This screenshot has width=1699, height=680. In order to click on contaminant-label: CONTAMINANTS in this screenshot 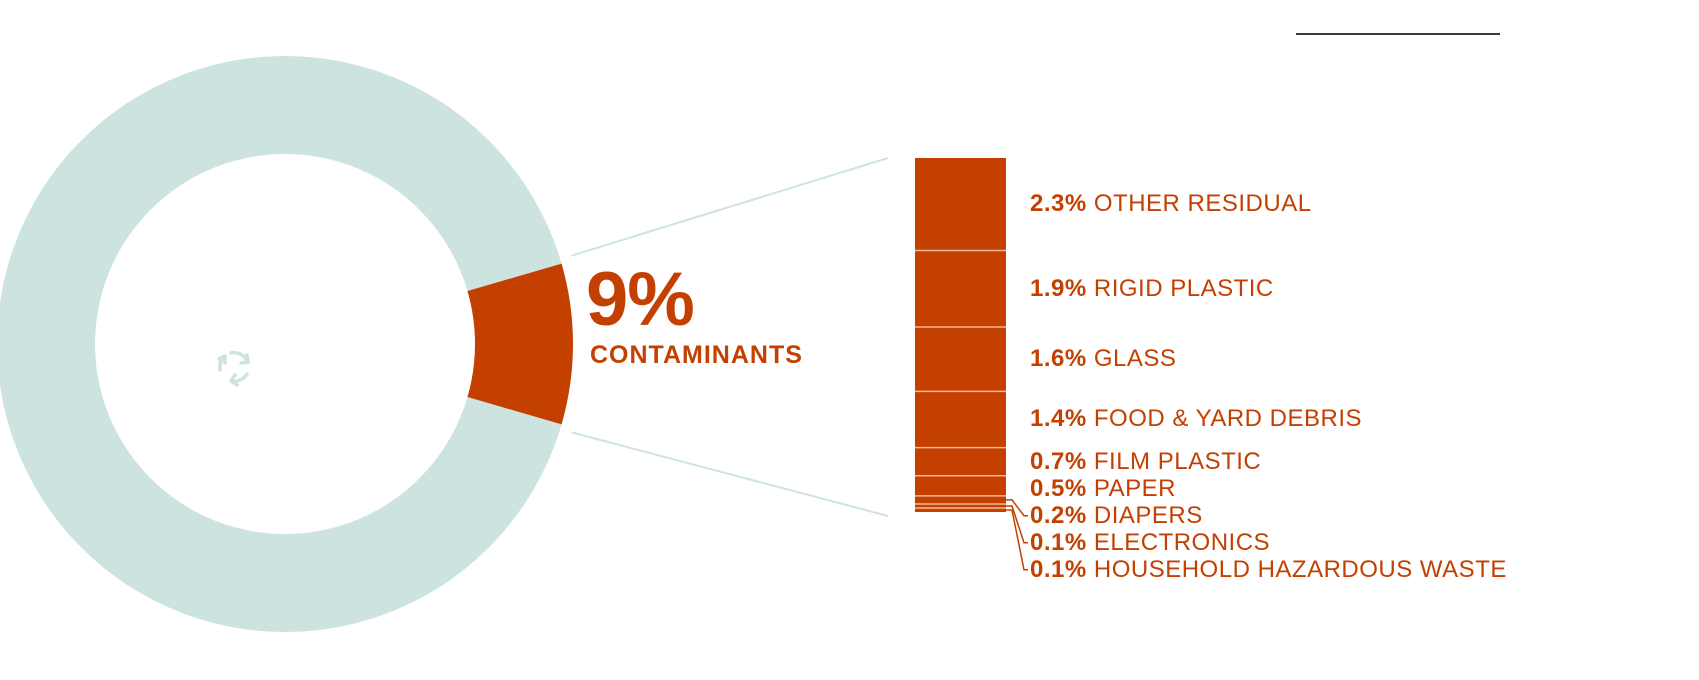, I will do `click(696, 355)`.